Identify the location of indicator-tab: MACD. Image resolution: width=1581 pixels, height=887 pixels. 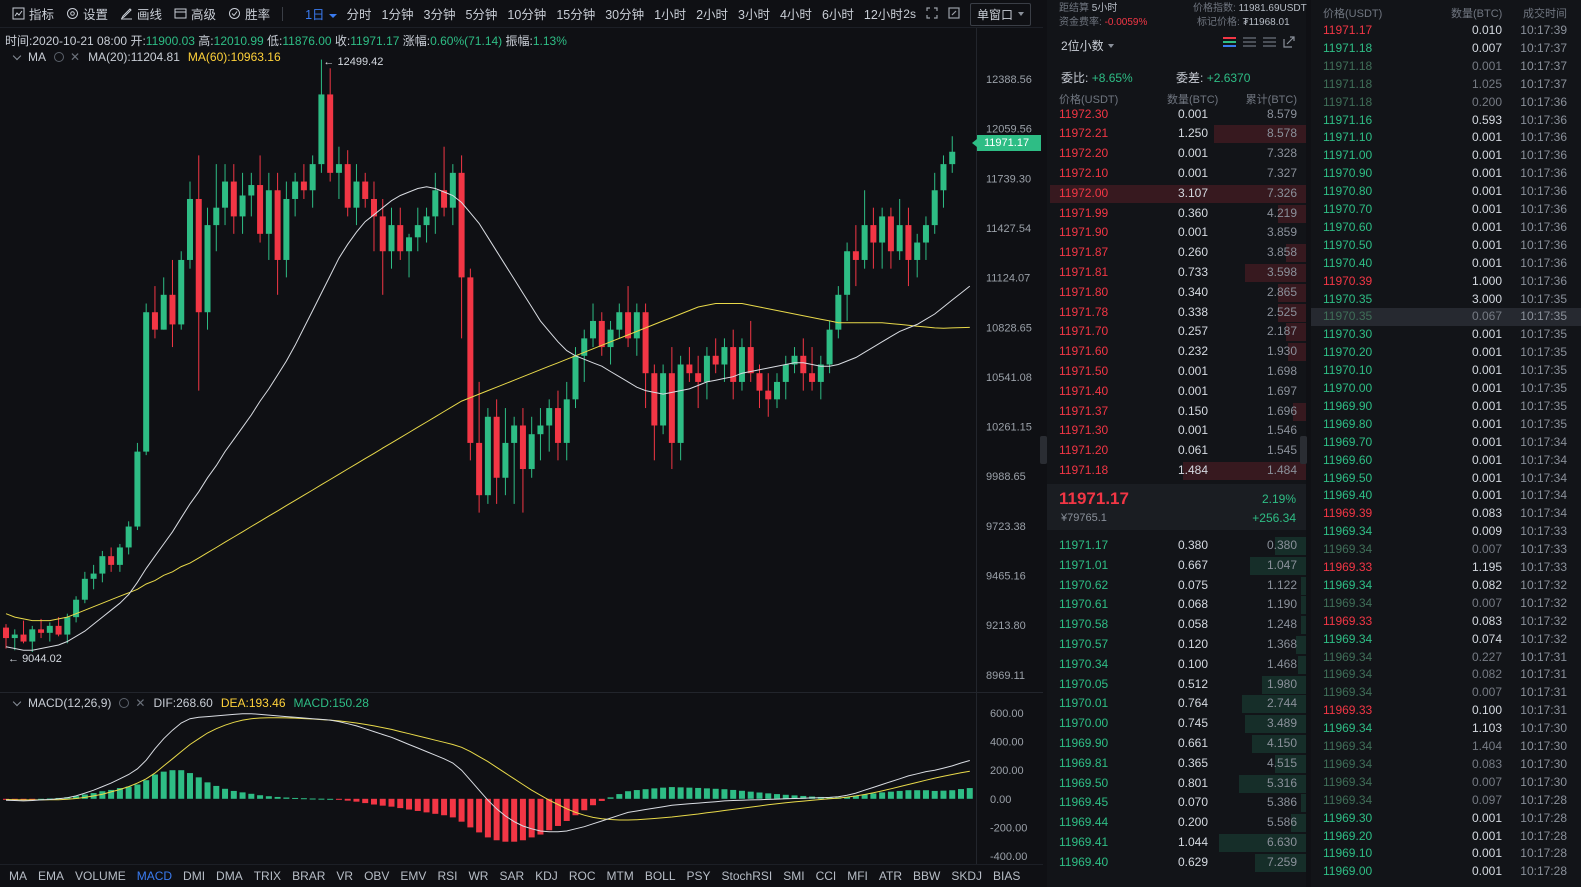
(154, 876).